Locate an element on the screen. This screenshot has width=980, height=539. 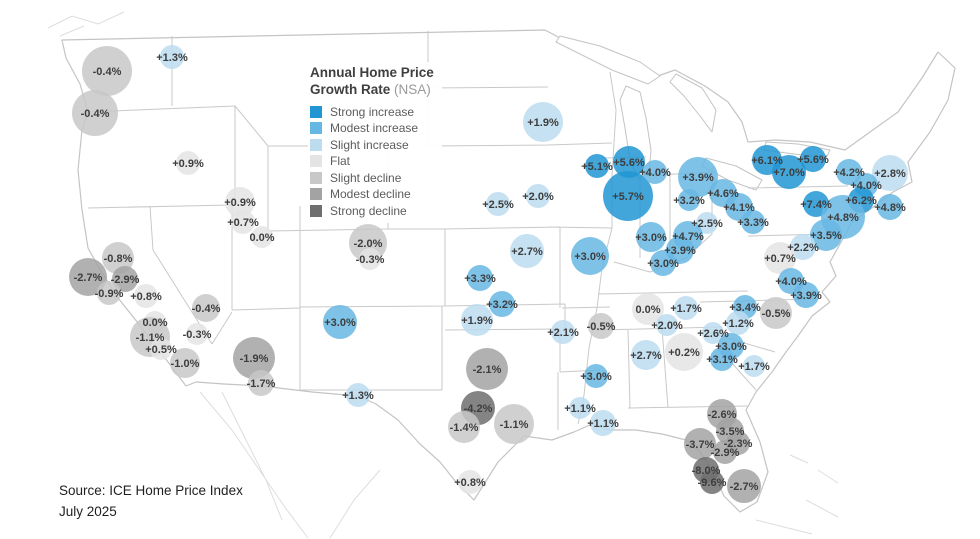
metro-value-label: +4.6% is located at coordinates (723, 194).